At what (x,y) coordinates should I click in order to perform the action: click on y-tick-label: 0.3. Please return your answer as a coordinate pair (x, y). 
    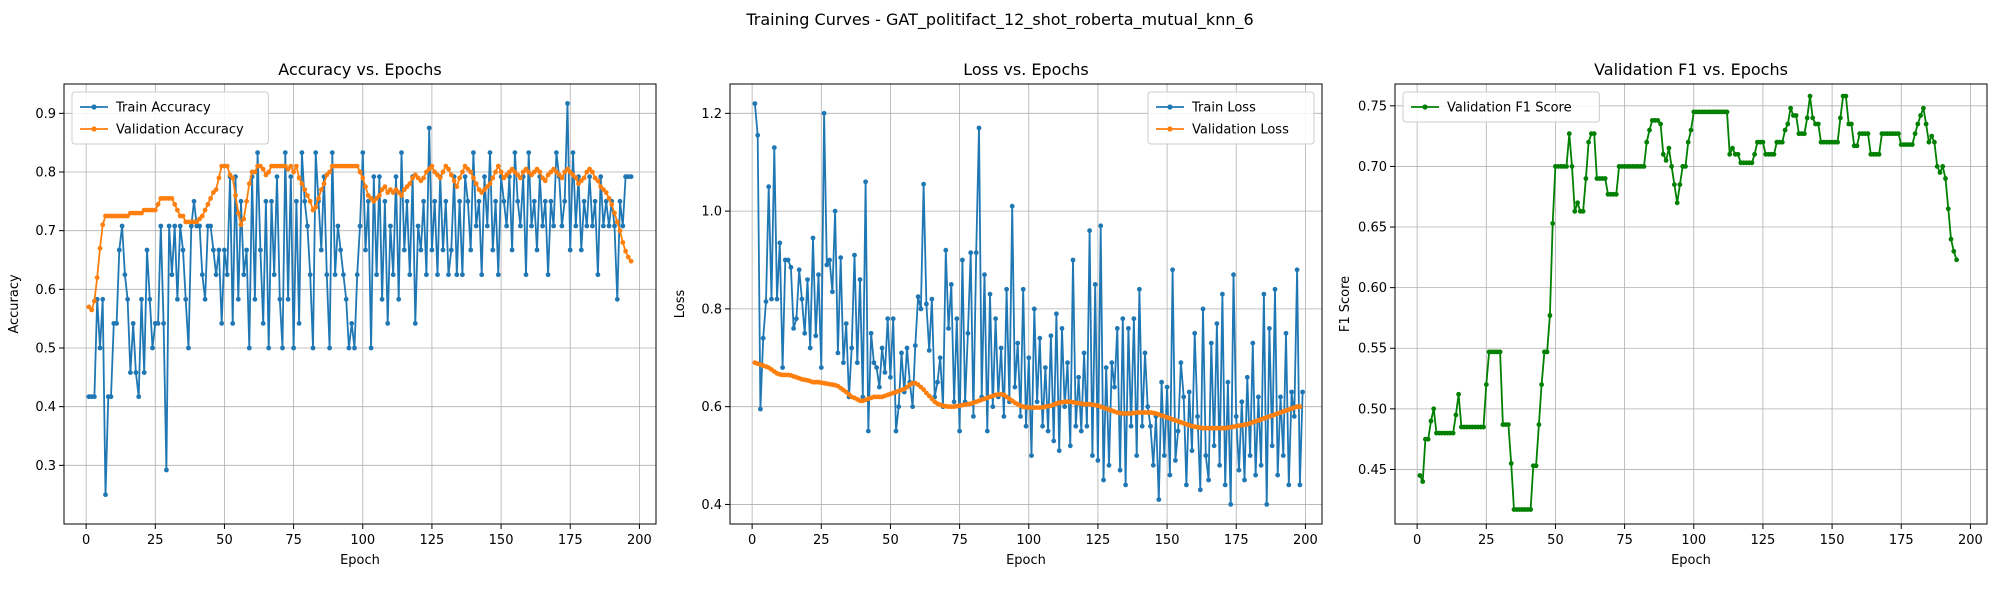
    Looking at the image, I should click on (45, 466).